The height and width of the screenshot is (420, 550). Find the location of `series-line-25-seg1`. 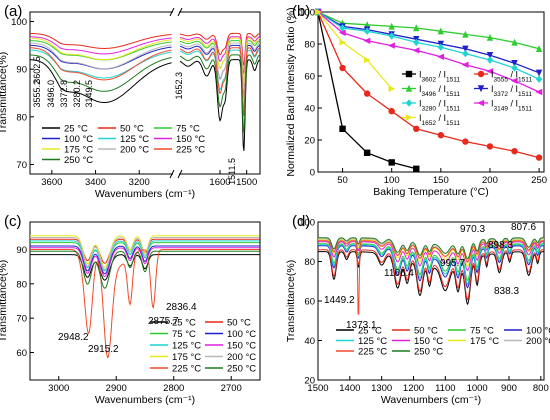

series-line-25-seg1 is located at coordinates (101, 81).